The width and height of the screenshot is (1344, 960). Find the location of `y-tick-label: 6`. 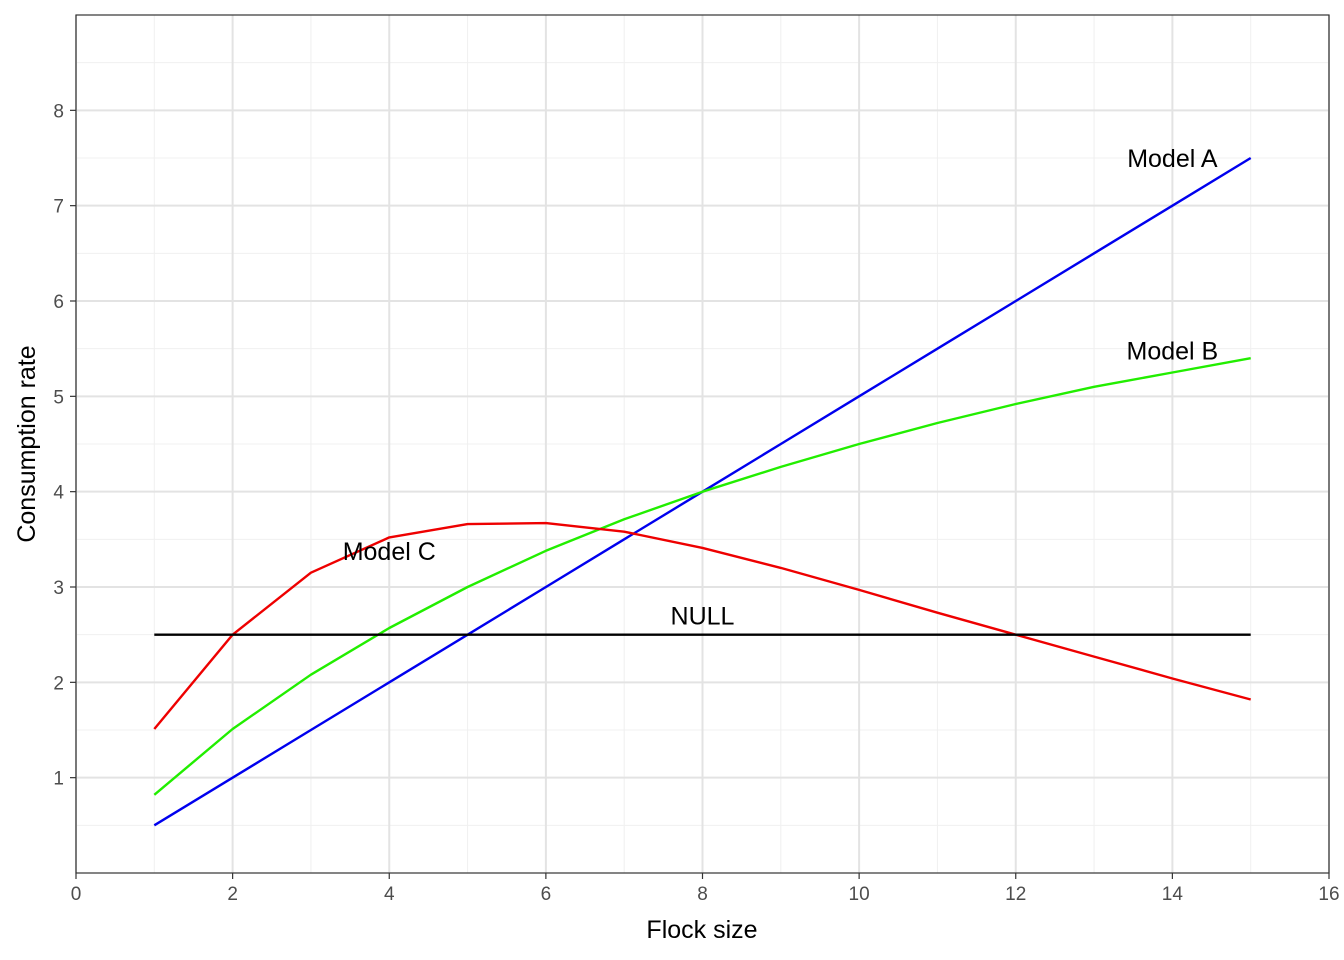

y-tick-label: 6 is located at coordinates (58, 302).